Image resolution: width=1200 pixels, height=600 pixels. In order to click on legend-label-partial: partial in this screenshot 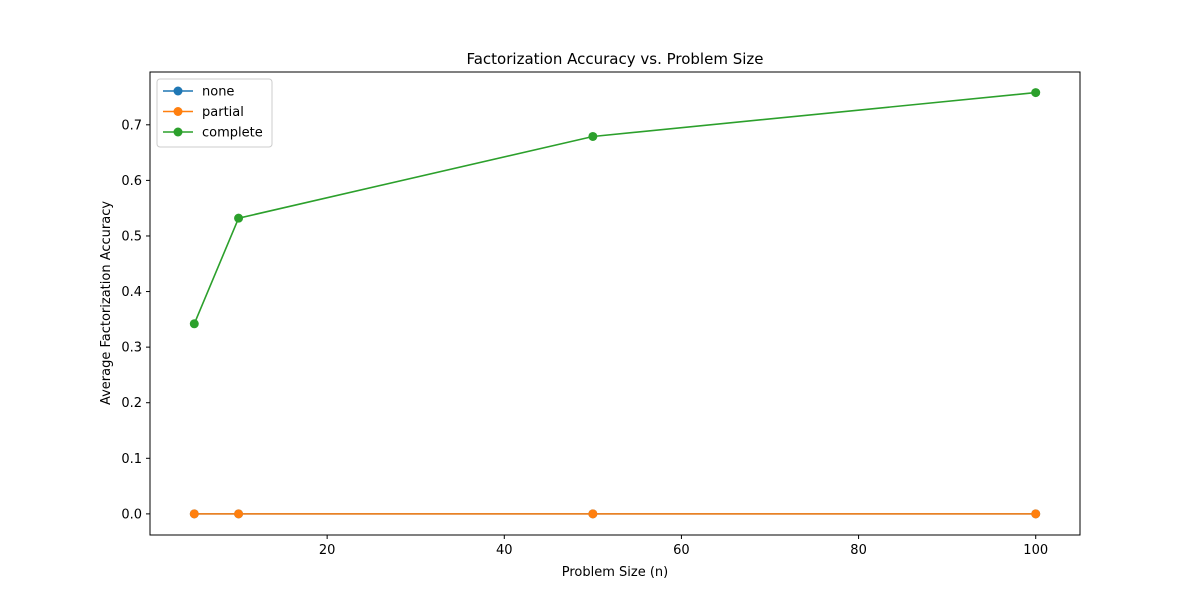, I will do `click(223, 112)`.